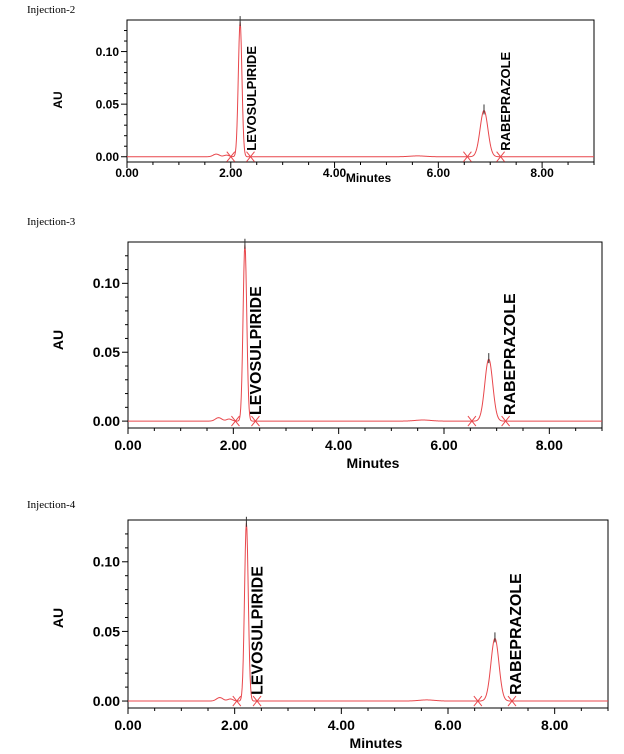  What do you see at coordinates (51, 222) in the screenshot?
I see `injection-3-label: Injection-3` at bounding box center [51, 222].